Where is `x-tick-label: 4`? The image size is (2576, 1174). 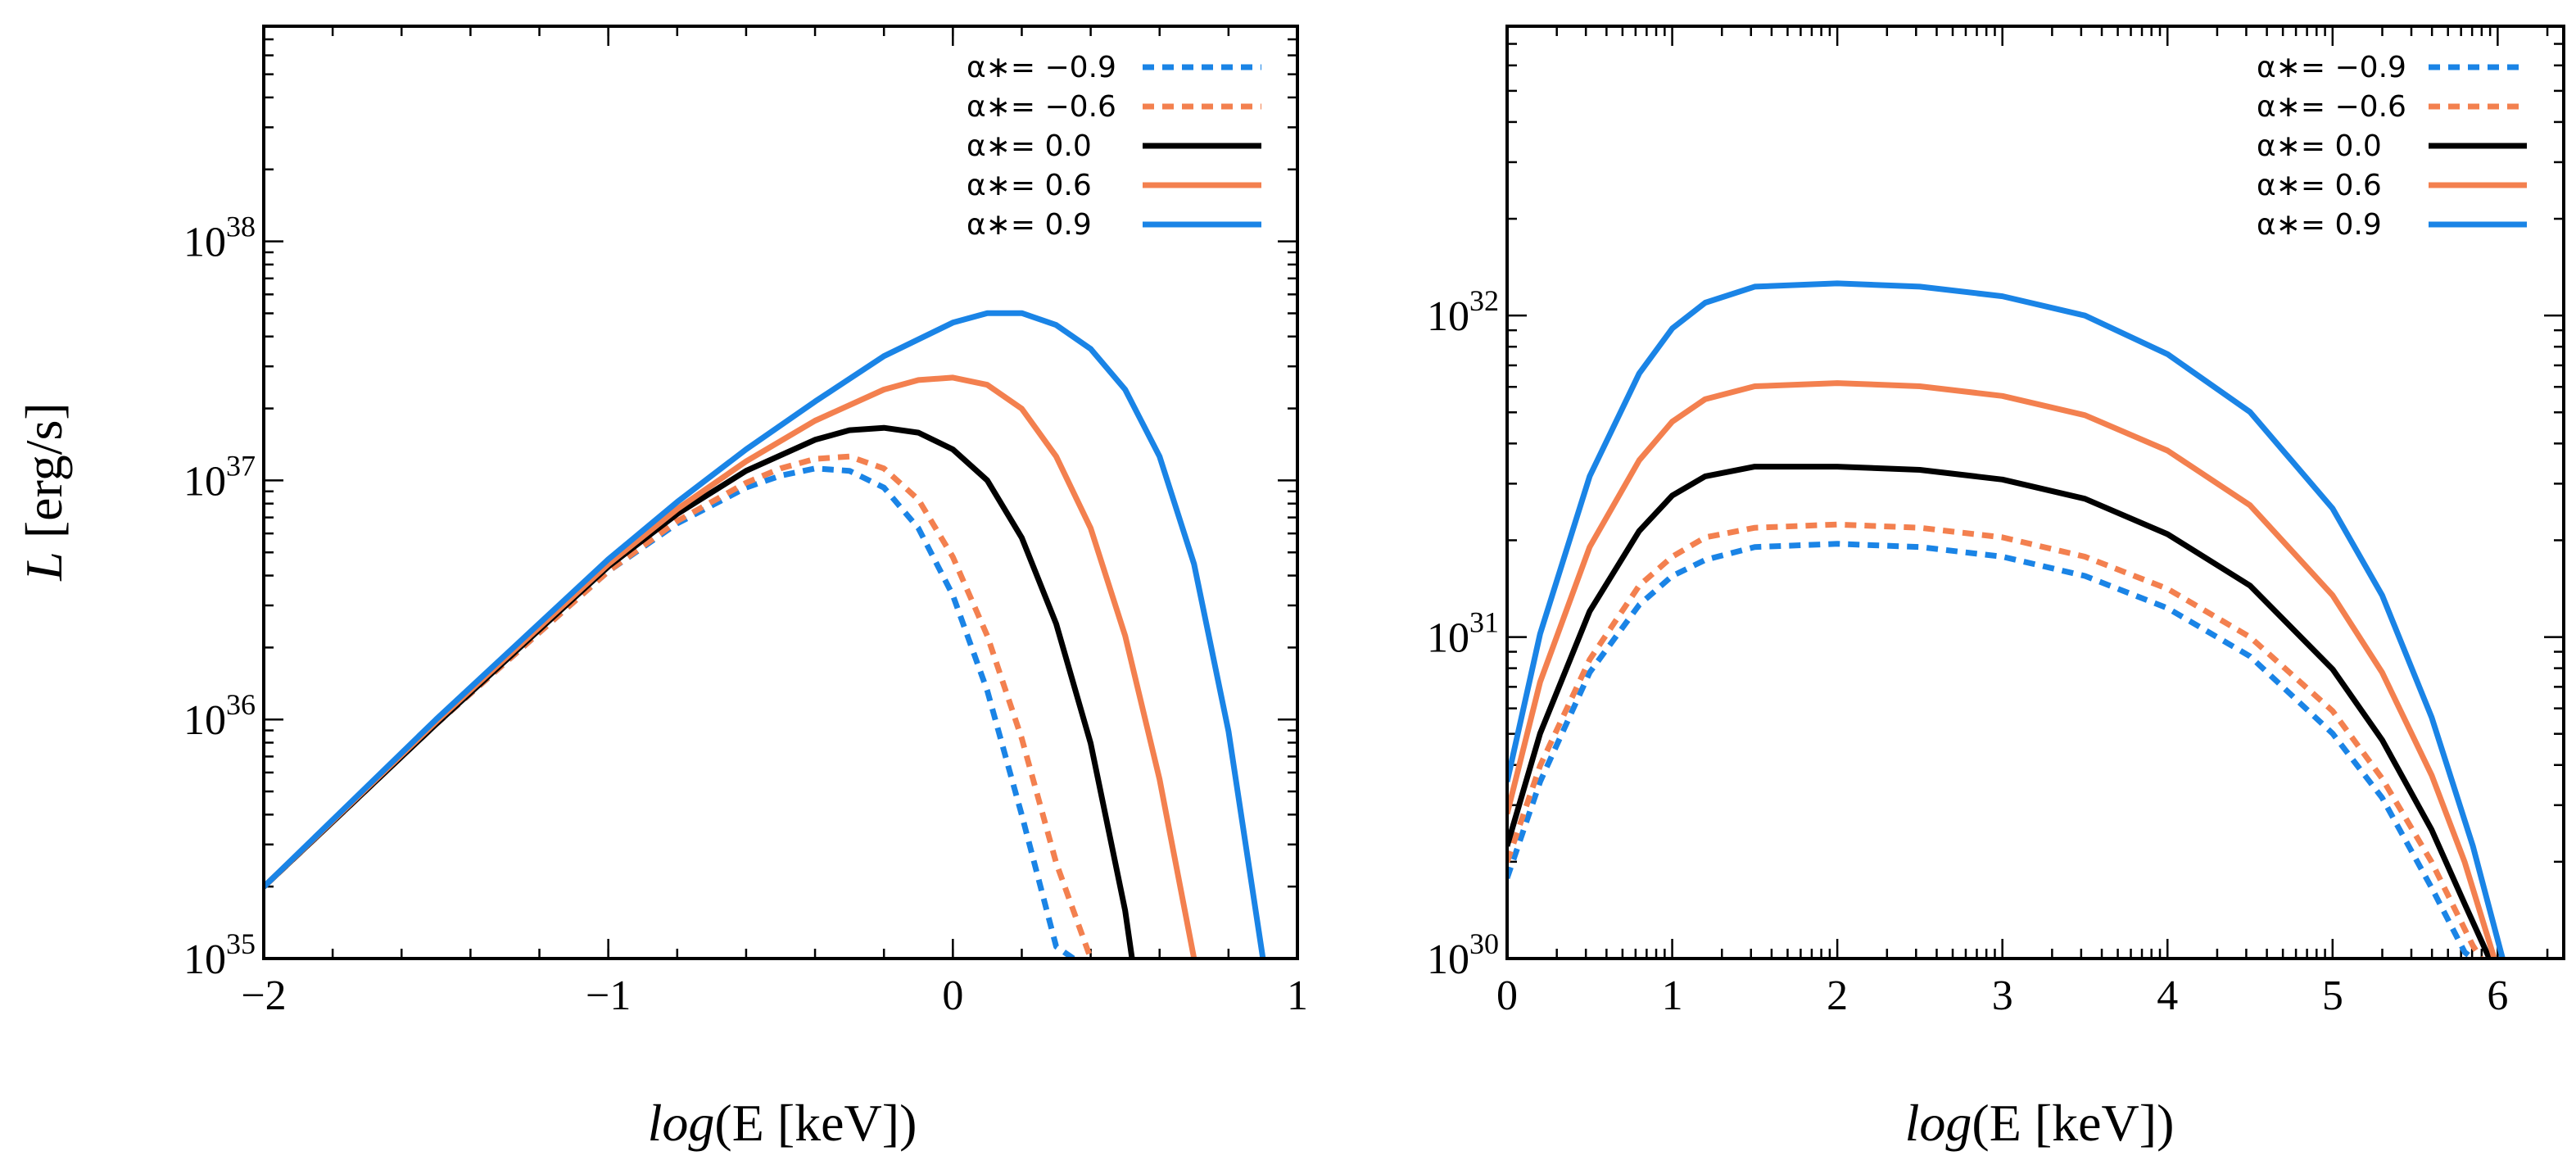
x-tick-label: 4 is located at coordinates (2167, 995).